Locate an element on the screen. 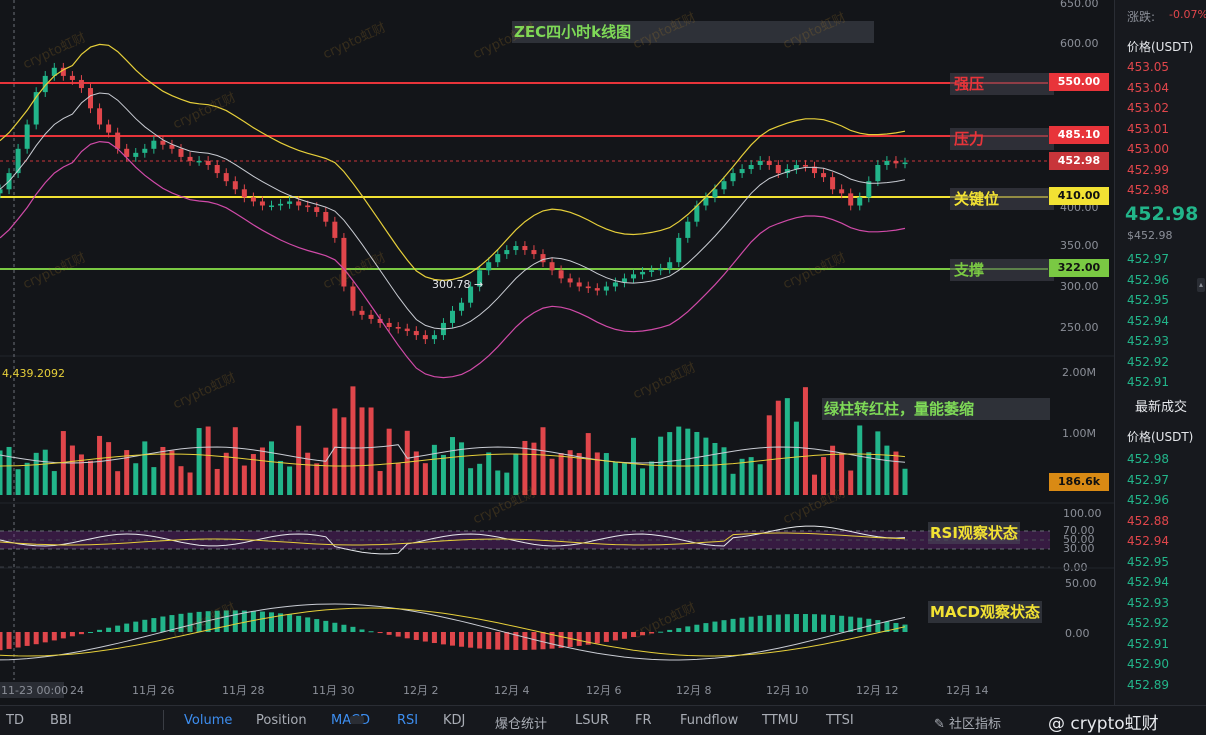 This screenshot has height=735, width=1206. trade-row: 452.95 is located at coordinates (1148, 561).